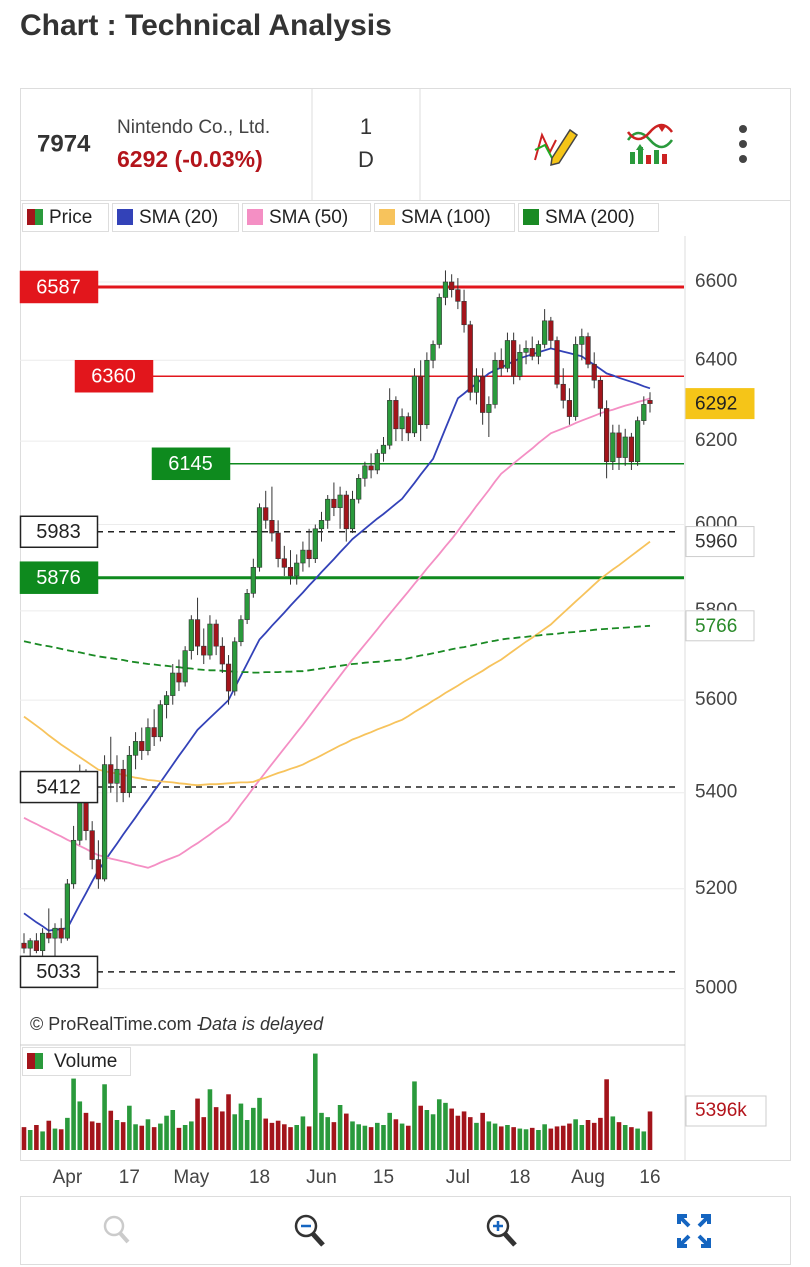  I want to click on legend-box, so click(588, 217).